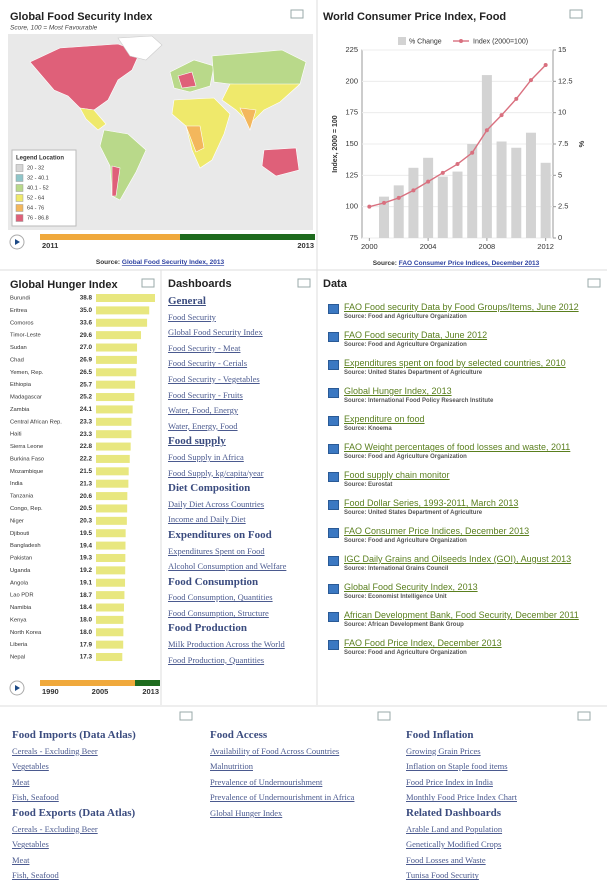 This screenshot has height=895, width=607. What do you see at coordinates (216, 550) in the screenshot?
I see `dashboard-link: Expenditures Spent on Food` at bounding box center [216, 550].